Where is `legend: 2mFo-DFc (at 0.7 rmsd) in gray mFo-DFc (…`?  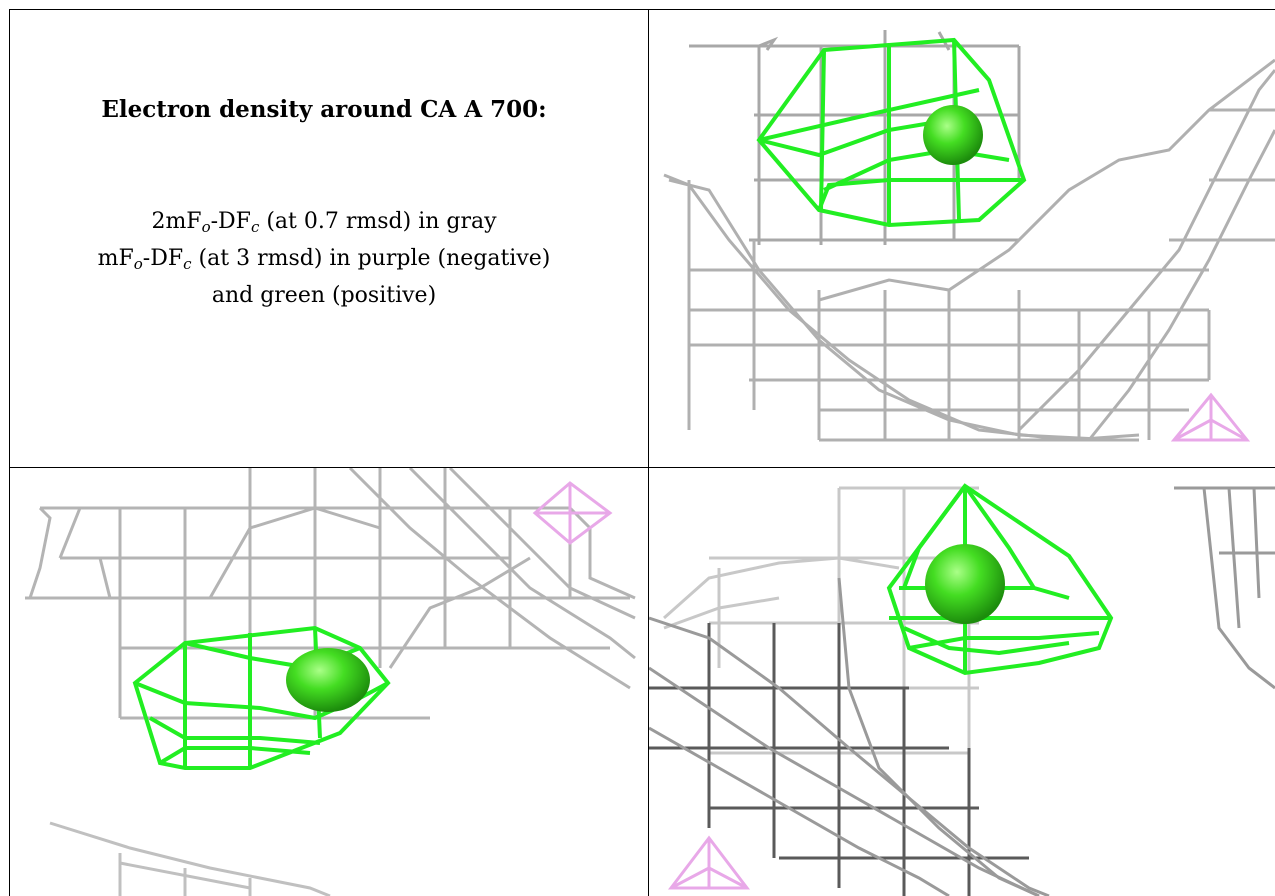 legend: 2mFo-DFc (at 0.7 rmsd) in gray mFo-DFc (… is located at coordinates (329, 258).